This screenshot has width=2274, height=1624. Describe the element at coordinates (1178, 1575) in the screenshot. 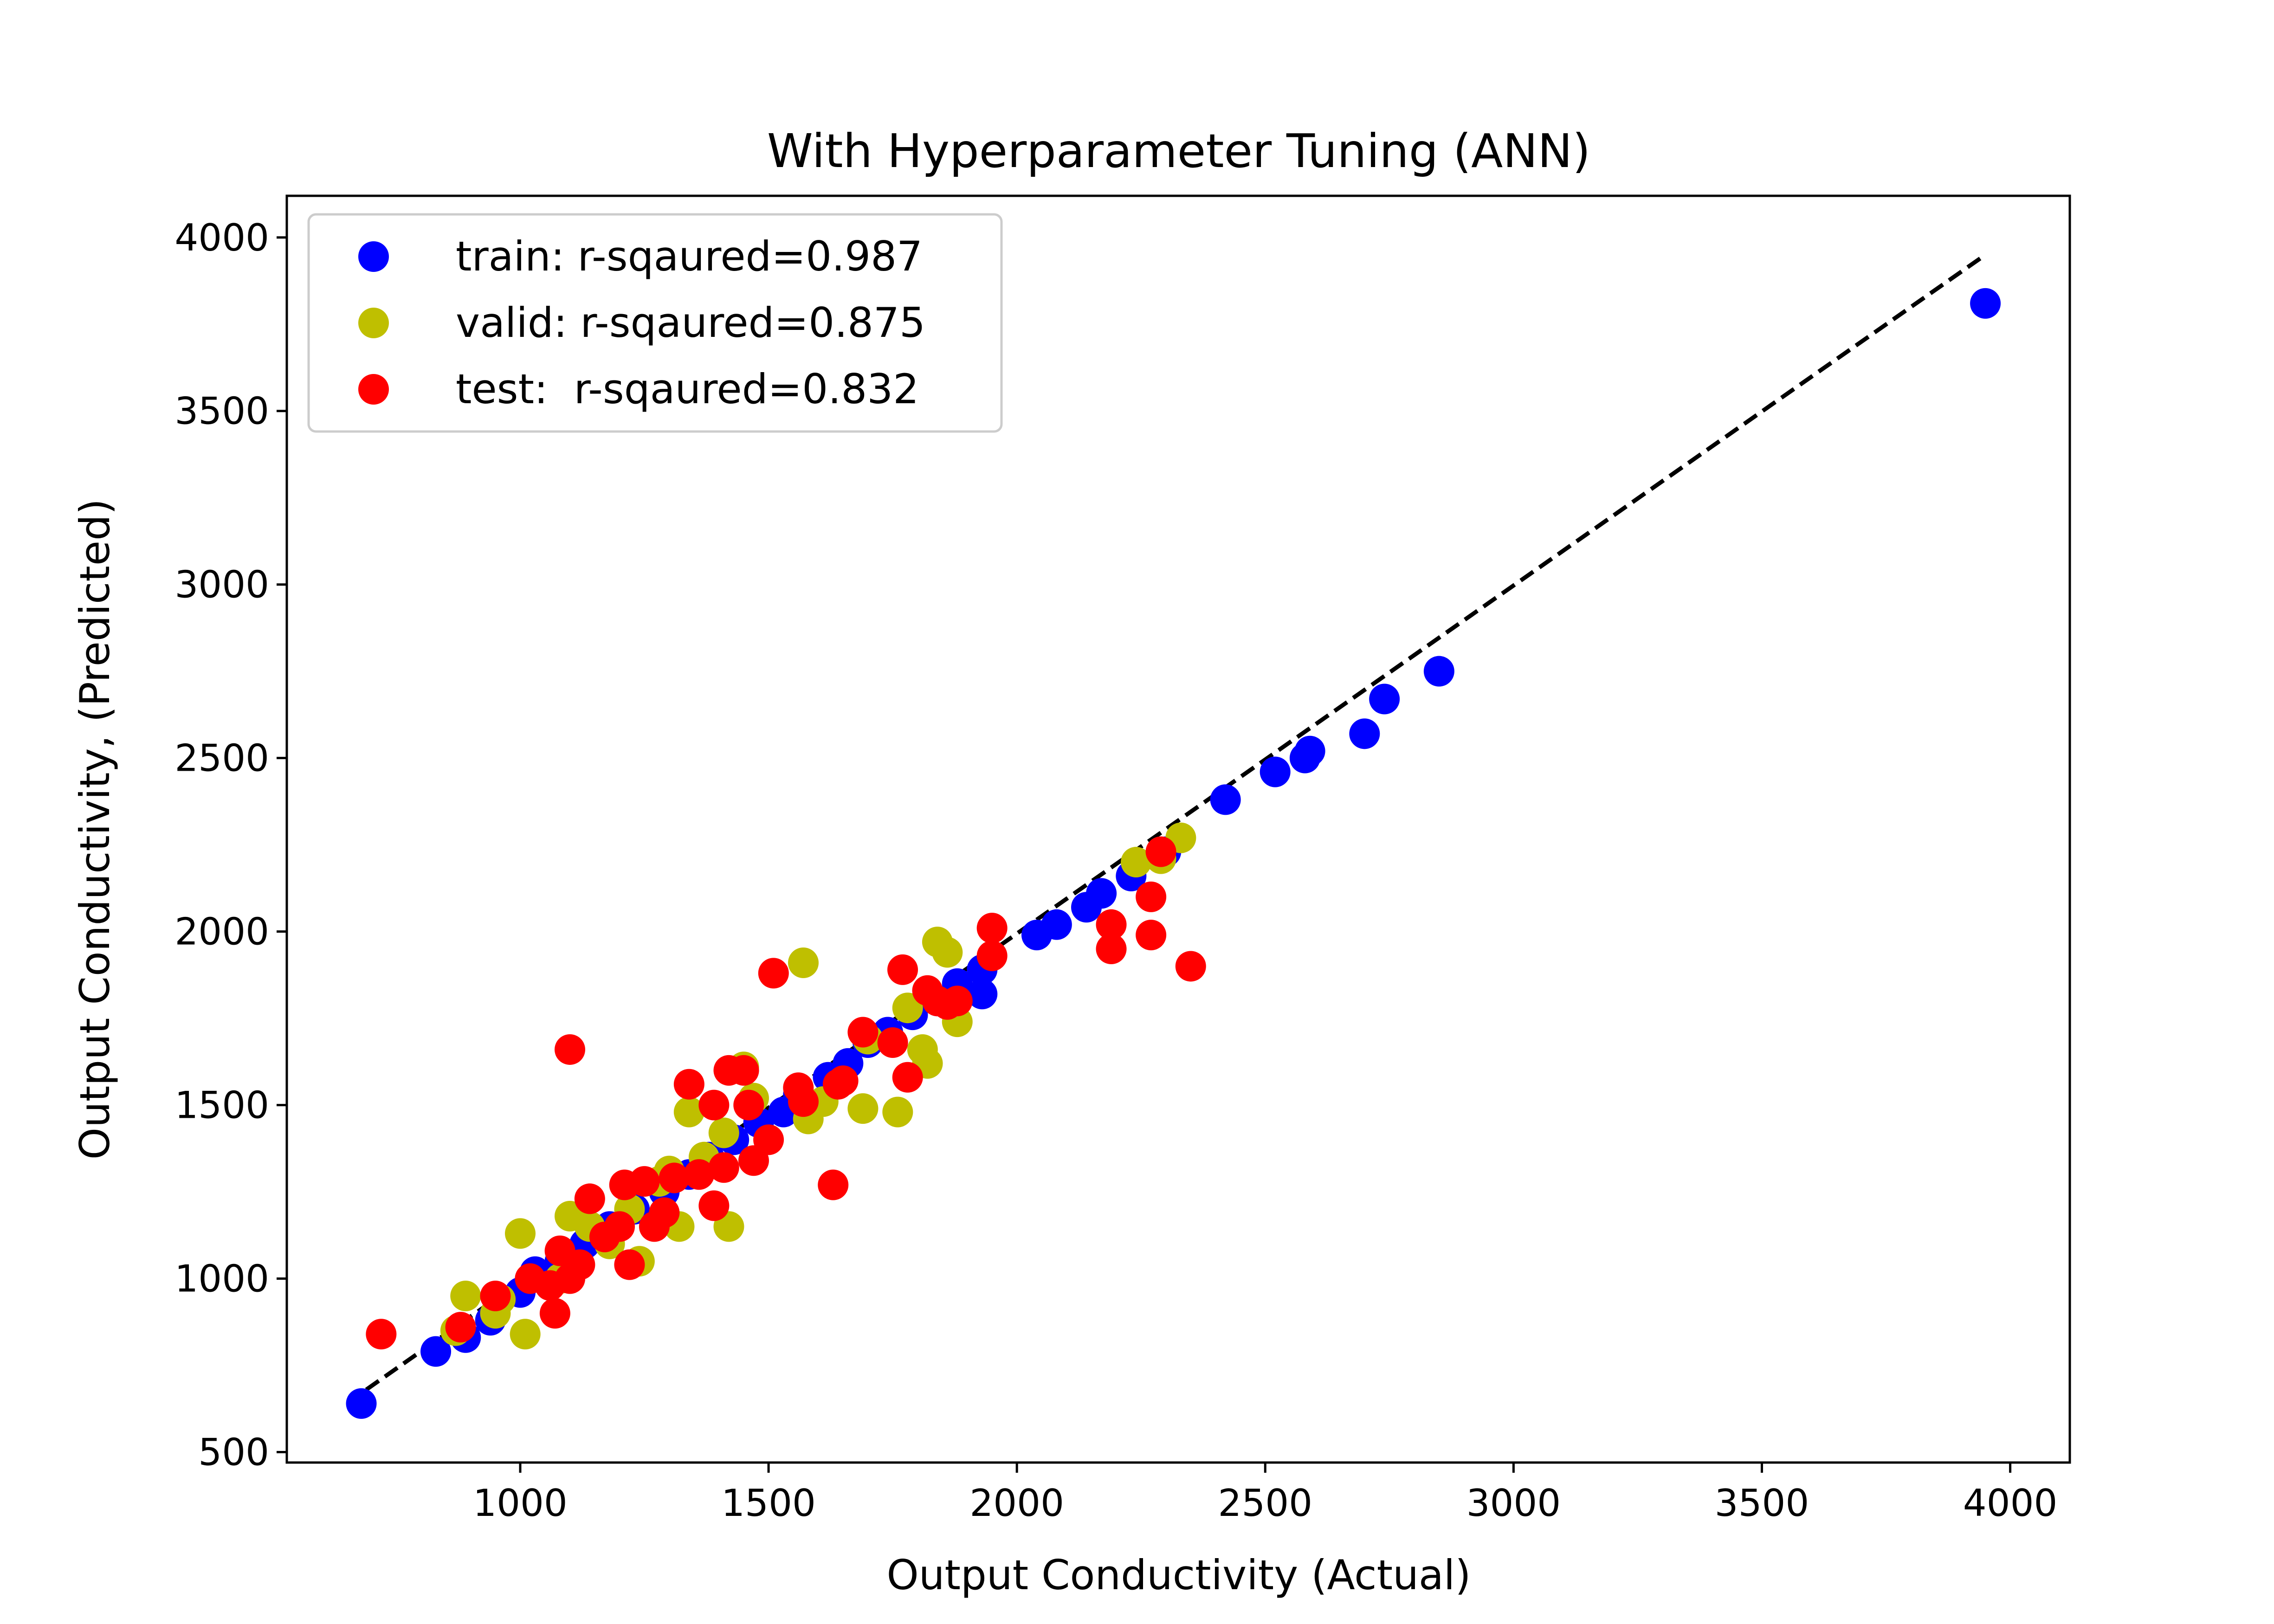

I see `x-axis-label: Output Conductivity (Actual)` at that location.